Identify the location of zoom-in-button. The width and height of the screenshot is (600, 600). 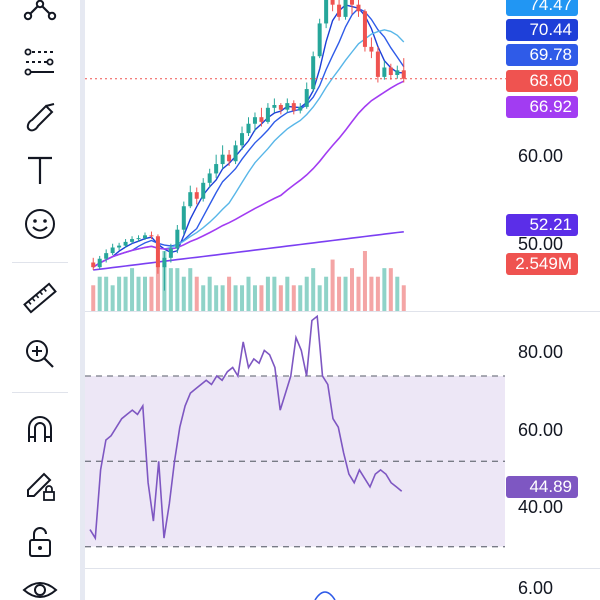
(40, 354).